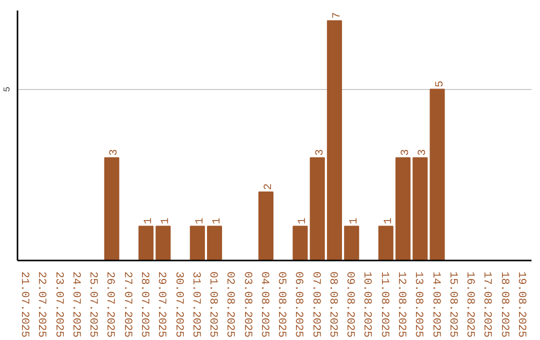 Image resolution: width=540 pixels, height=340 pixels. I want to click on x-tick-label: 06.08.2025, so click(298, 305).